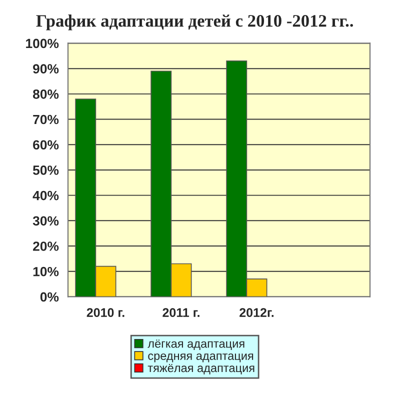  Describe the element at coordinates (257, 313) in the screenshot. I see `x-tick-label: 2012г.` at that location.